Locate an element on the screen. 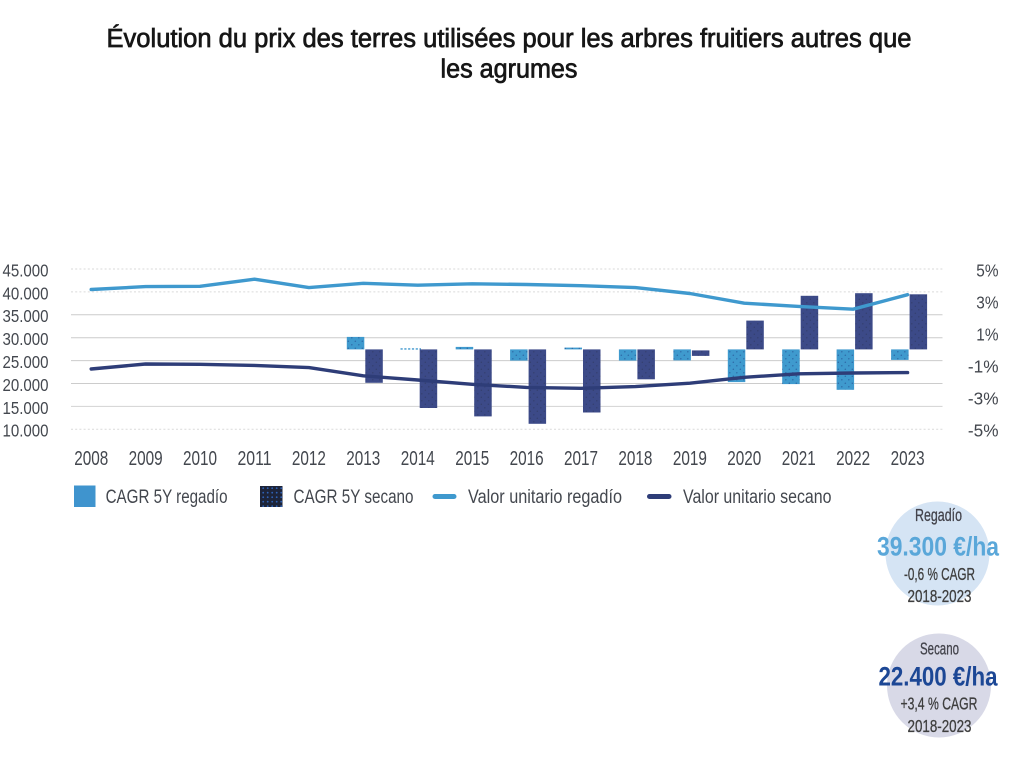  svg-text: Secano is located at coordinates (939, 649).